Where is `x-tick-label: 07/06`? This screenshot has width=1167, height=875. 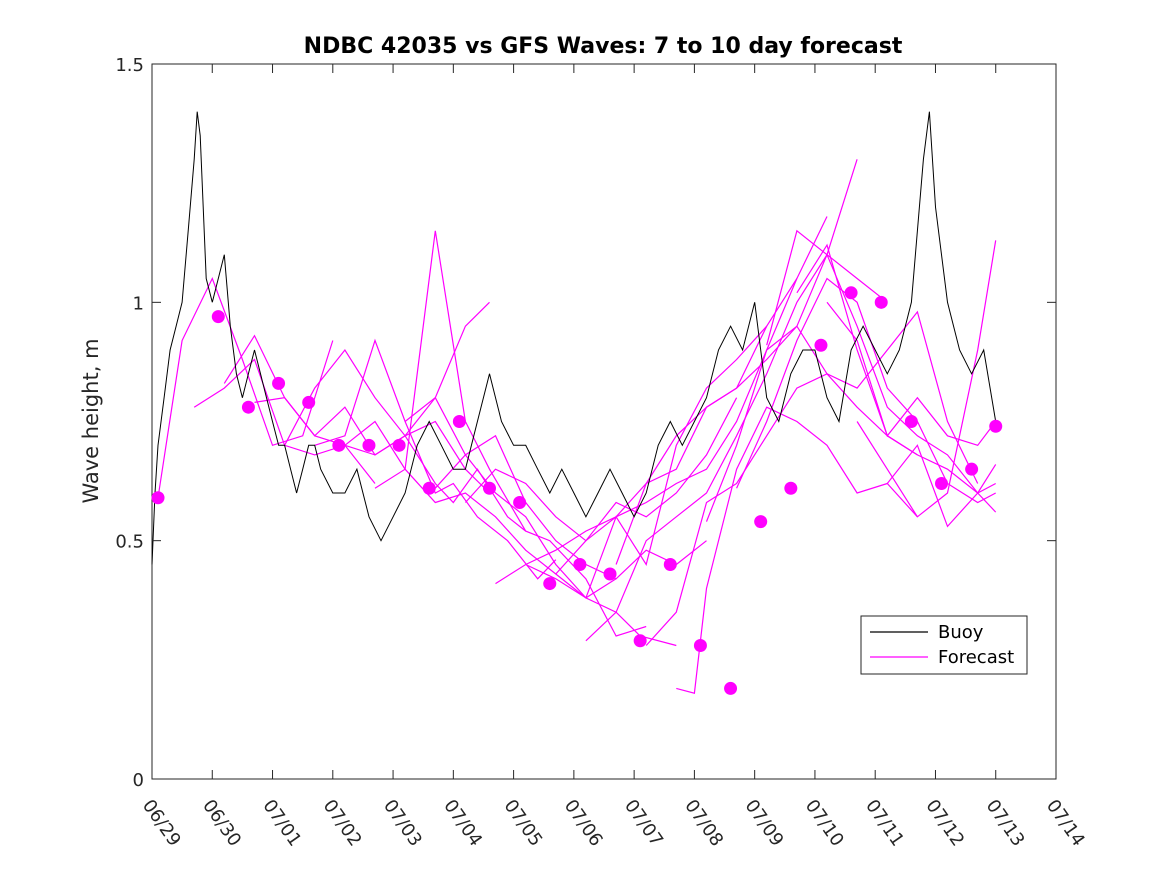
x-tick-label: 07/06 is located at coordinates (583, 823).